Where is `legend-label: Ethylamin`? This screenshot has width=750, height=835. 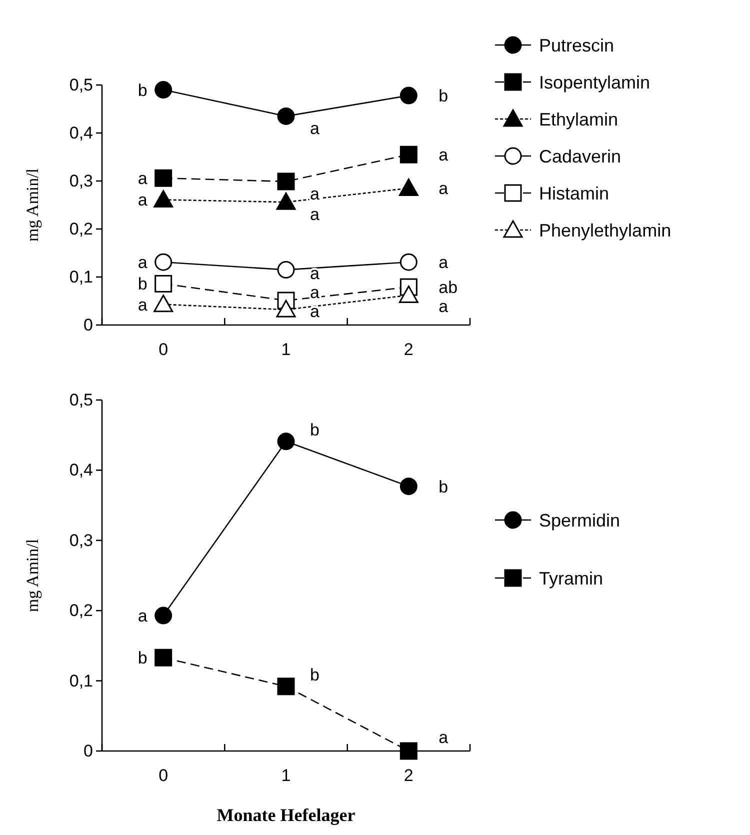
legend-label: Ethylamin is located at coordinates (578, 119).